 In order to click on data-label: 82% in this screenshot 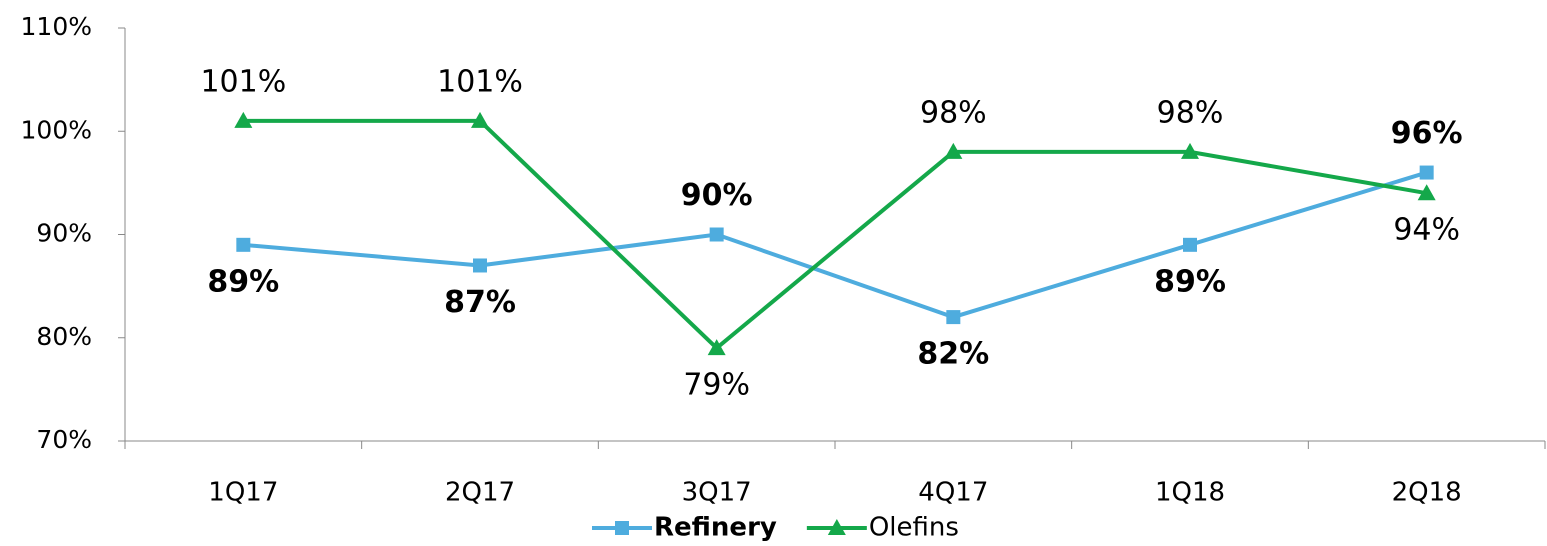, I will do `click(953, 354)`.